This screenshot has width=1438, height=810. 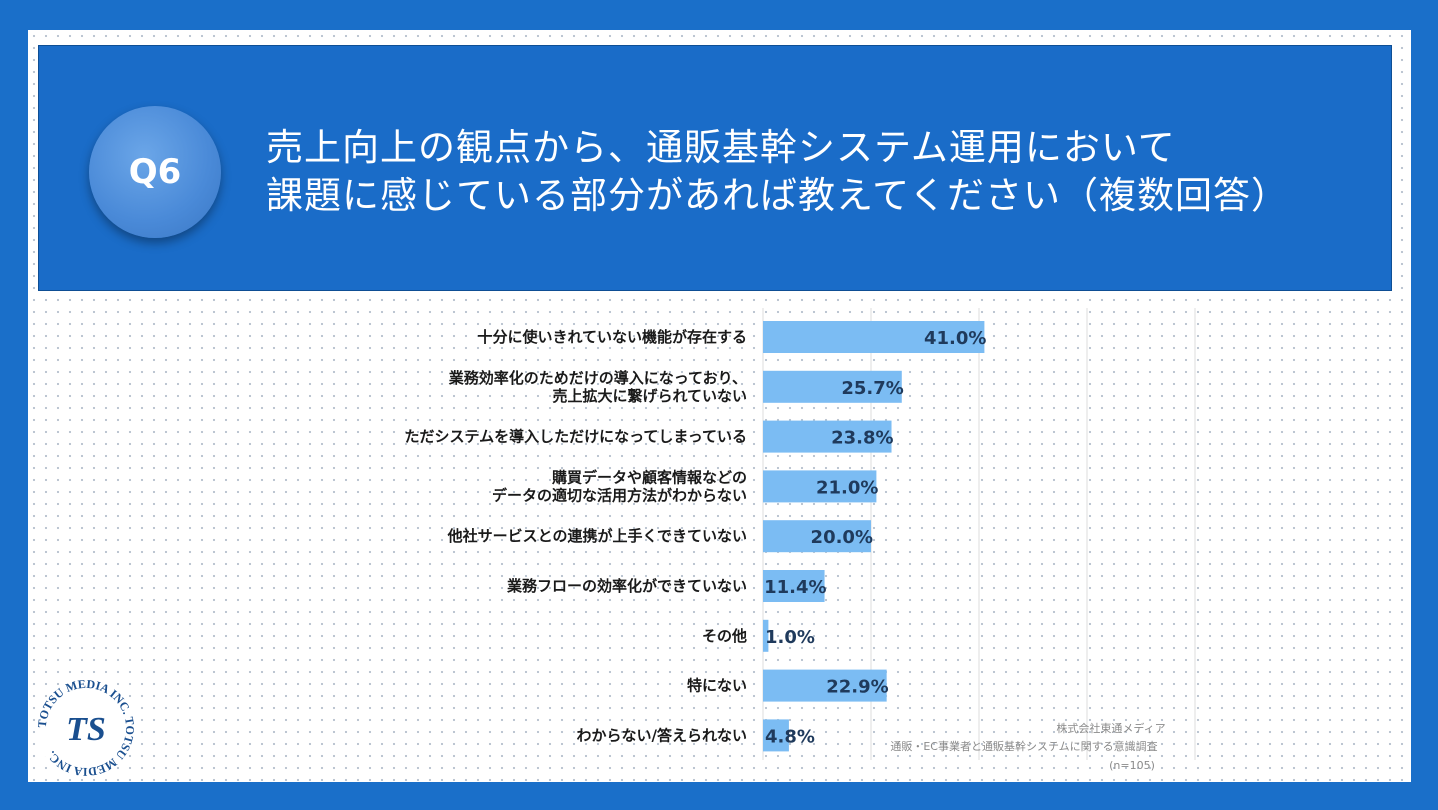 I want to click on bar-value-label-4: 21.0%, so click(x=847, y=487).